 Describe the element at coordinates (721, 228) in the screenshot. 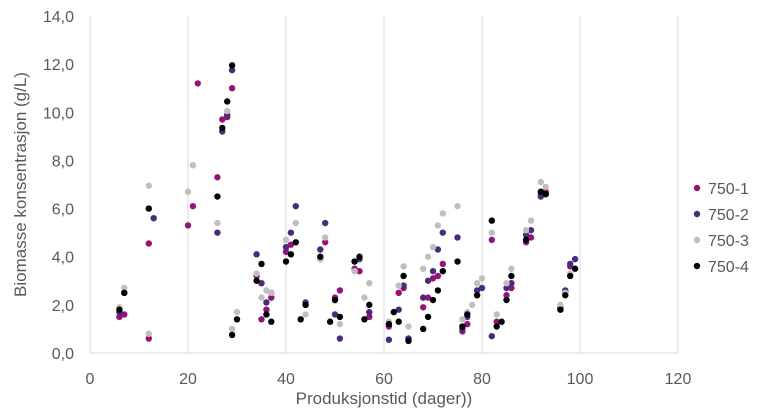

I see `legend: 750-1 750-2 750-3 750-4` at that location.